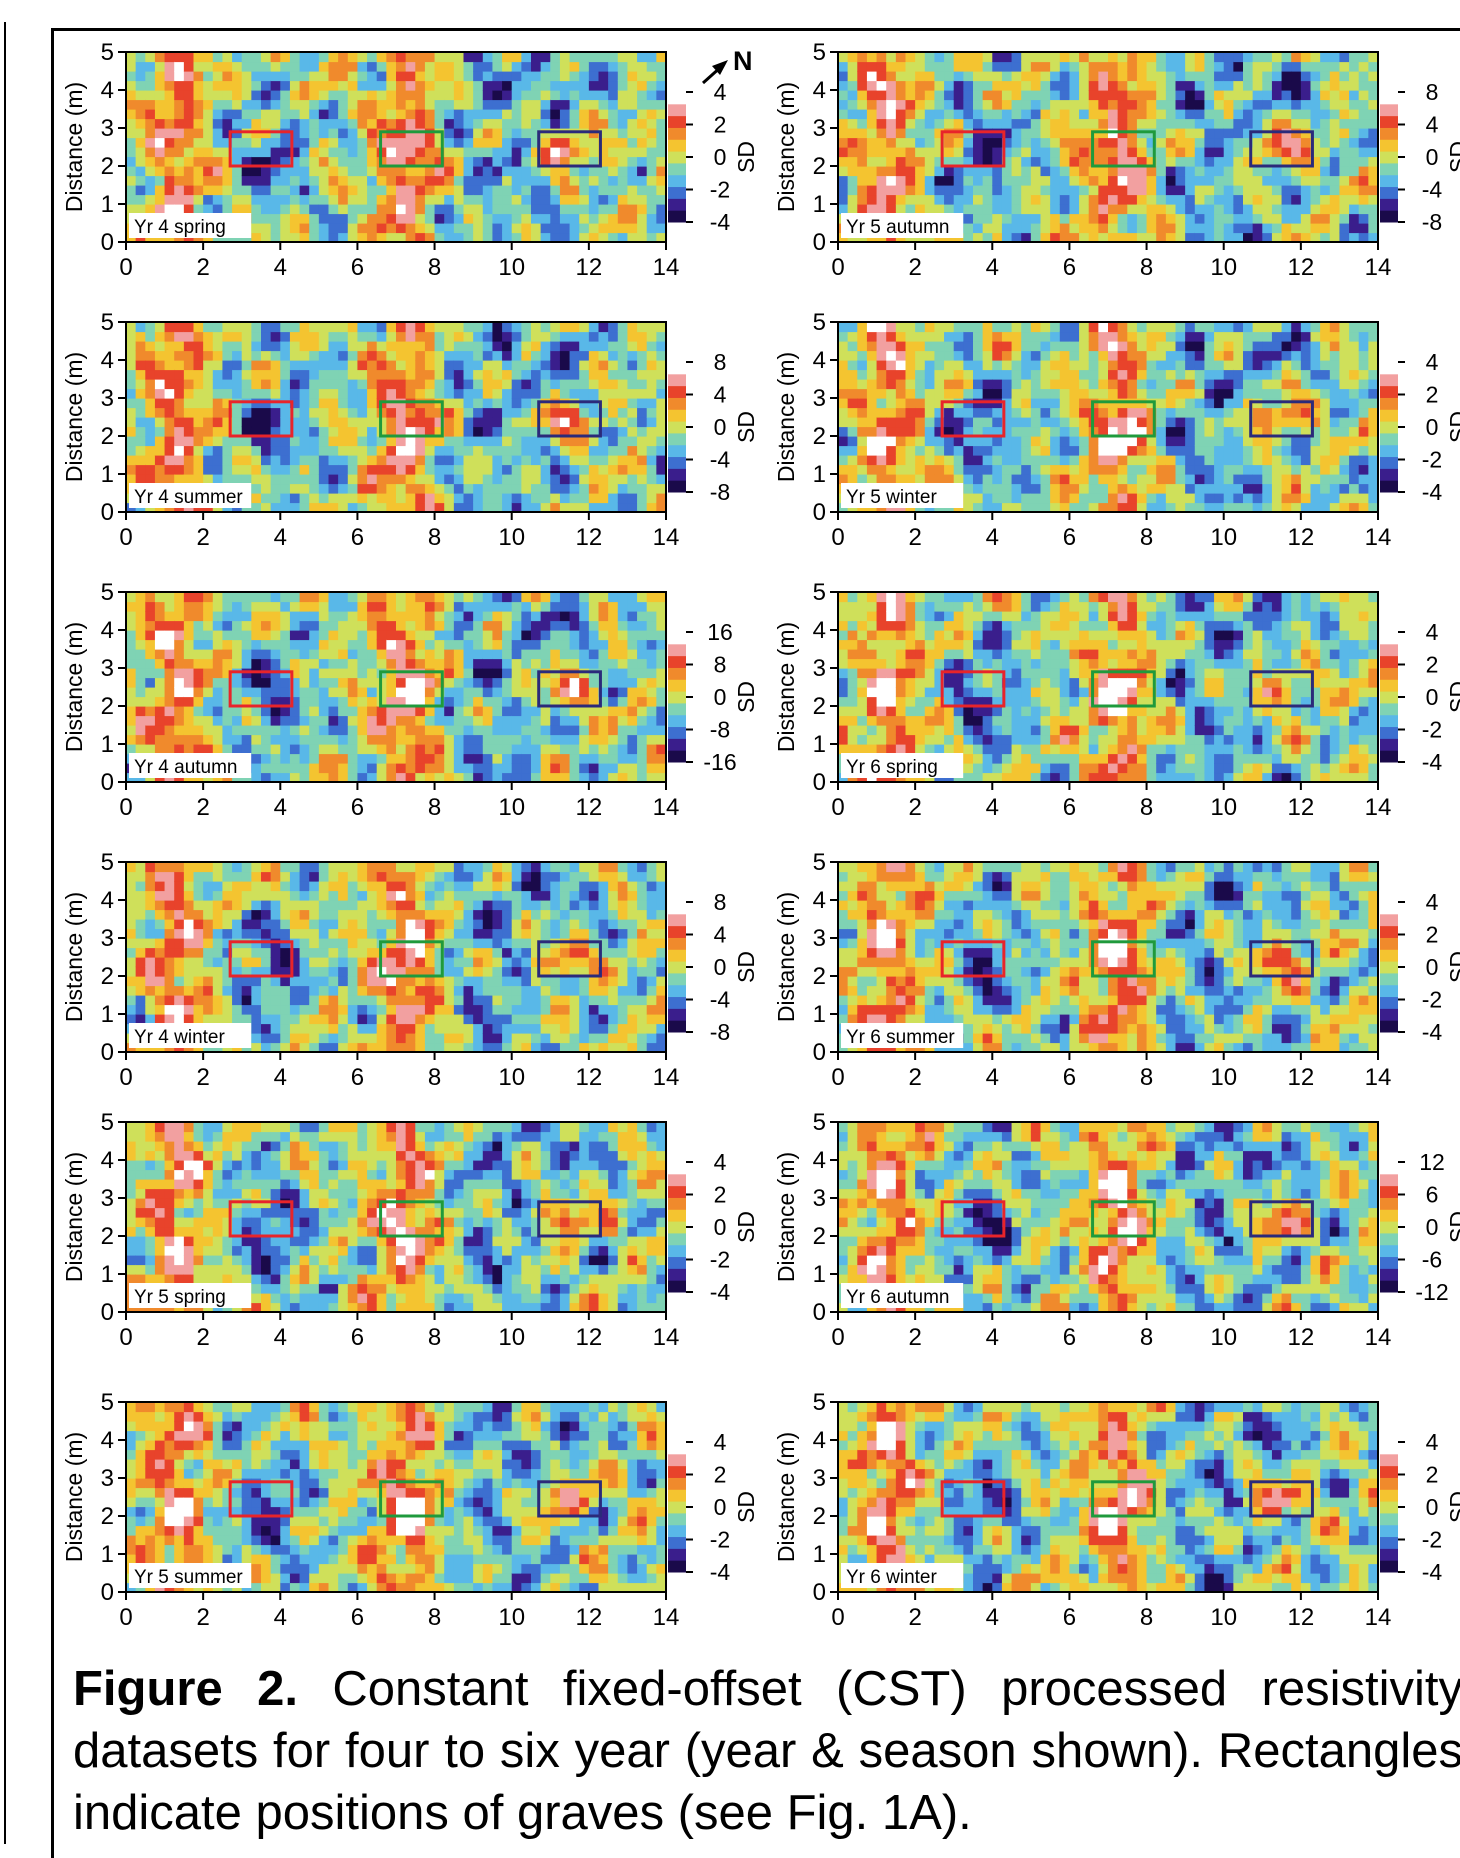  I want to click on y-tick-label: 5, so click(107, 322).